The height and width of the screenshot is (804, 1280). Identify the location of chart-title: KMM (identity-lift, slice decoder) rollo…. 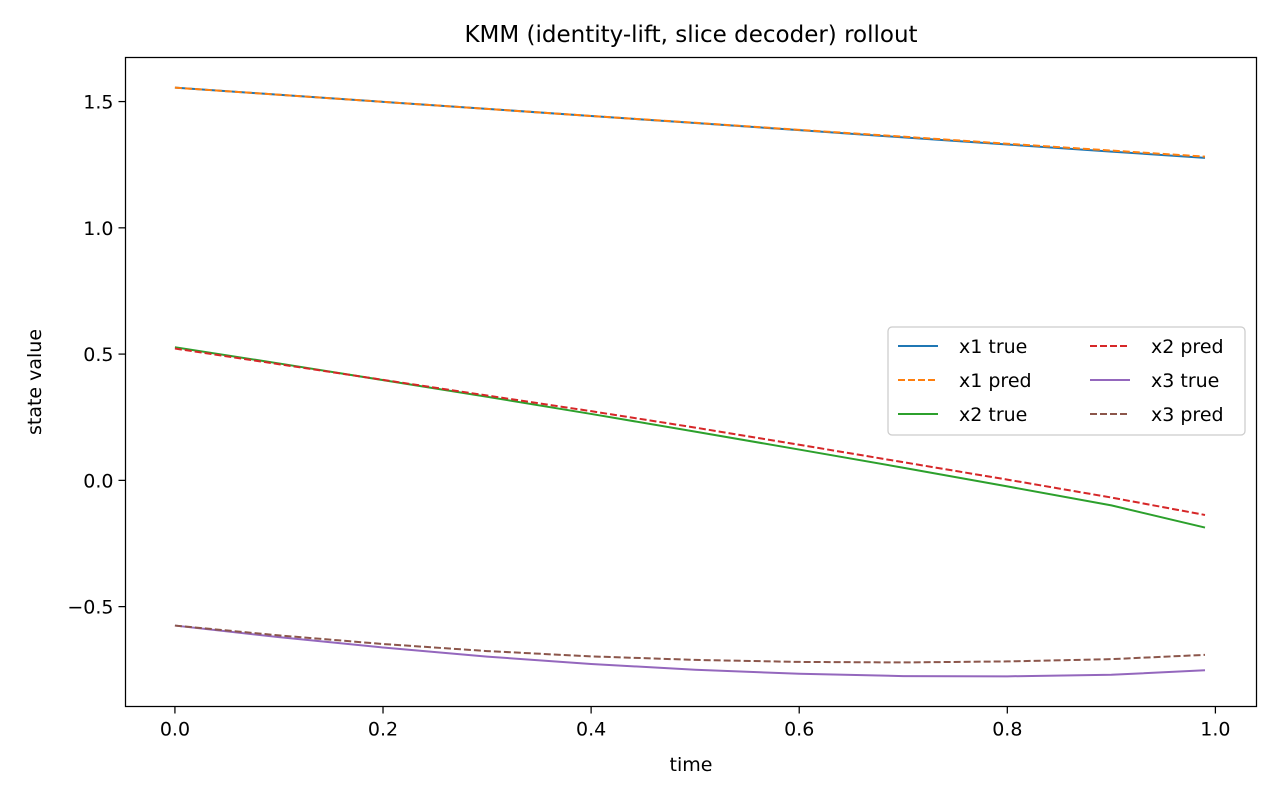
(690, 35).